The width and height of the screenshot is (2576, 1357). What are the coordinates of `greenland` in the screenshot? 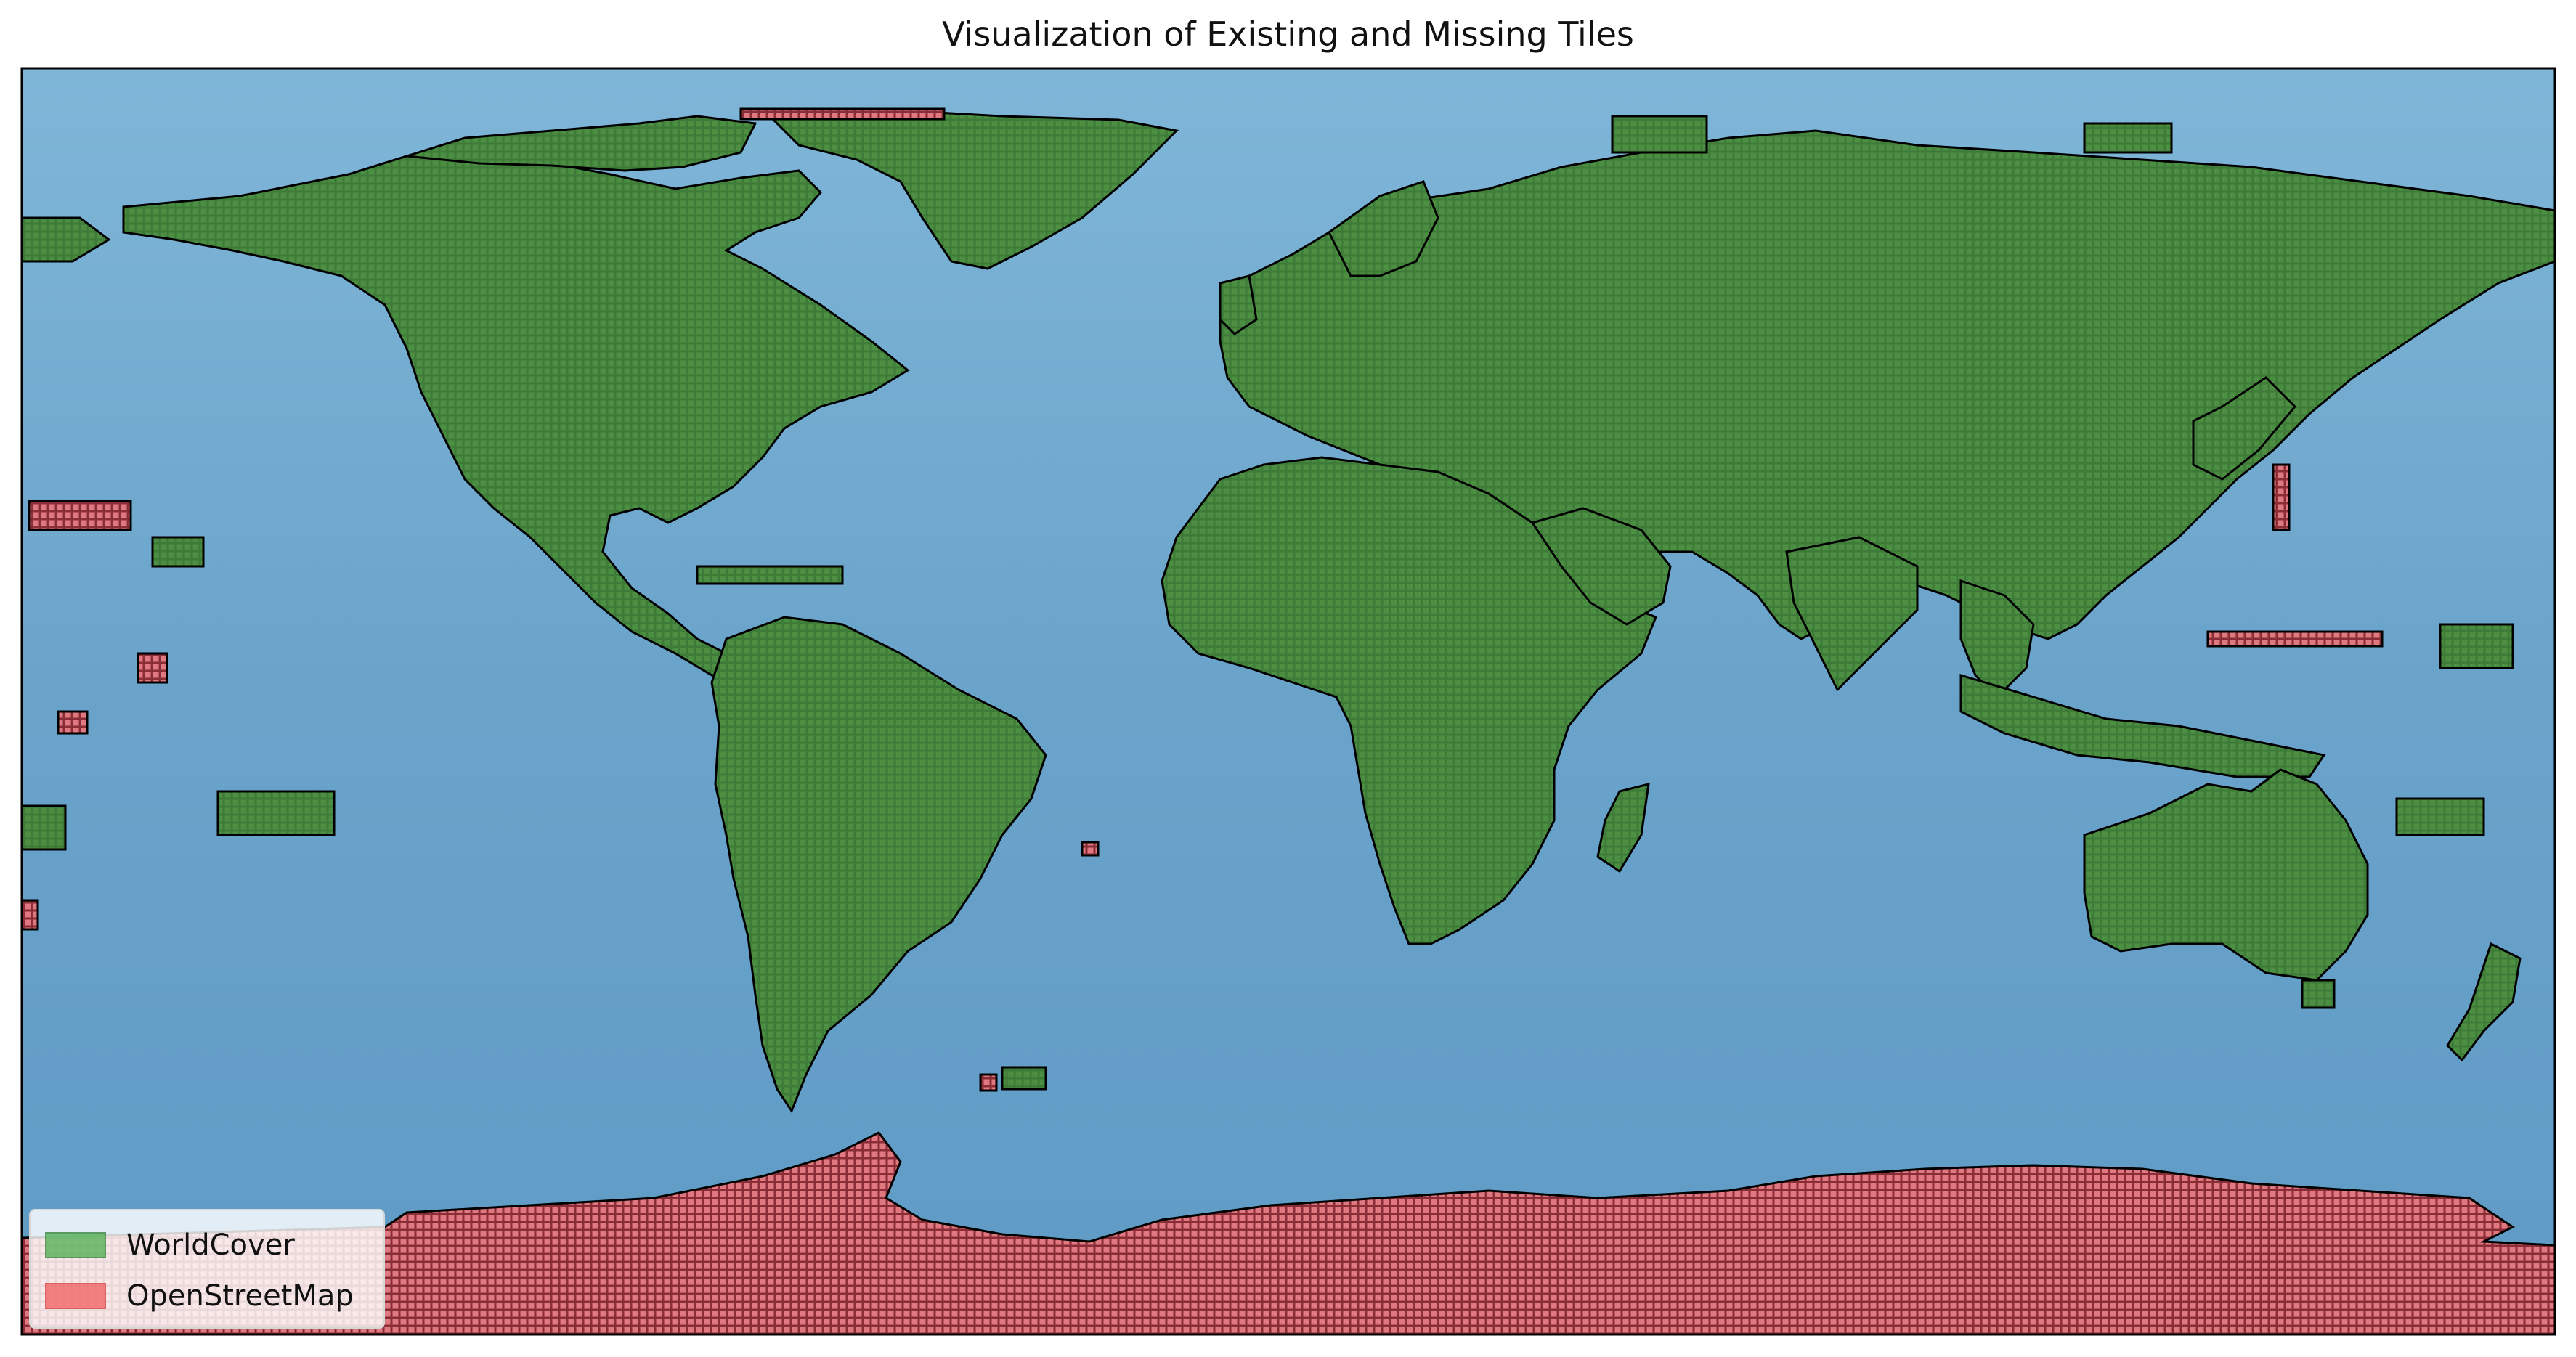 It's located at (973, 188).